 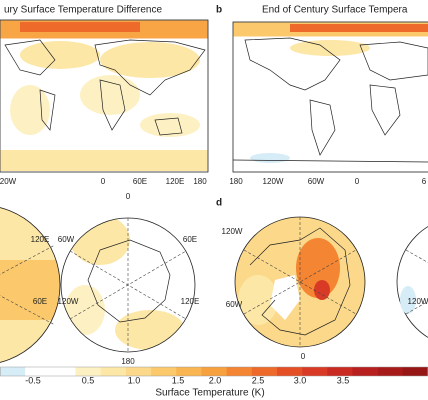 What do you see at coordinates (8, 181) in the screenshot?
I see `lon-label: 20W` at bounding box center [8, 181].